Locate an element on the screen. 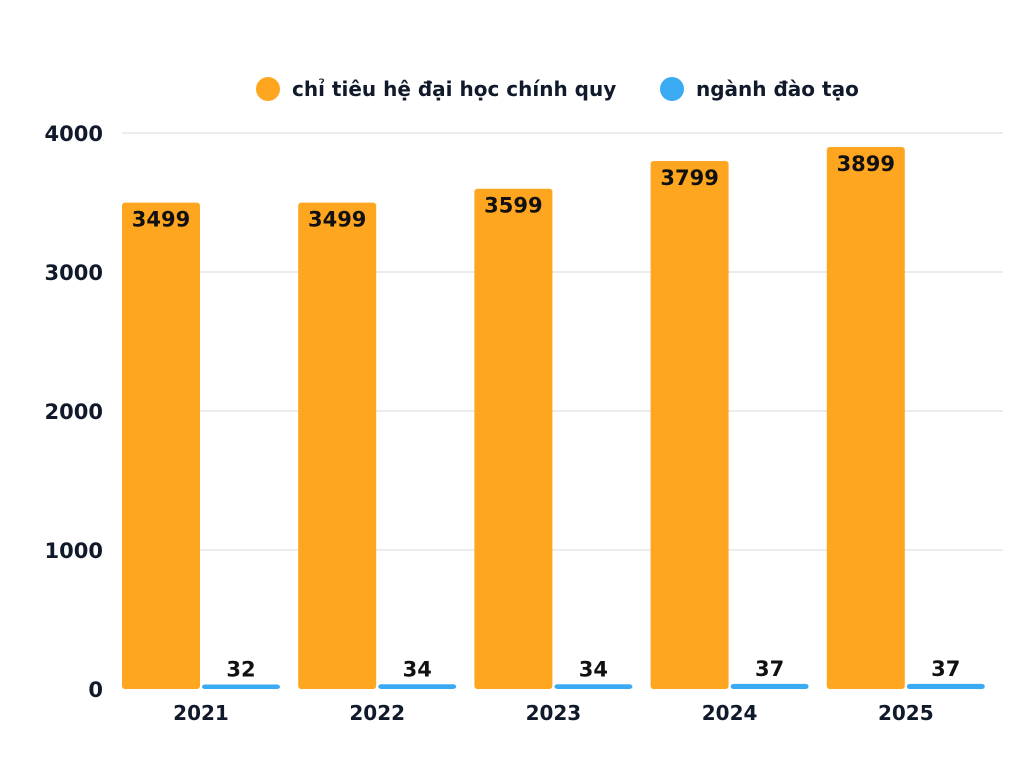 The image size is (1024, 768). y-axis: 0 1000 2000 3000 4000 is located at coordinates (74, 412).